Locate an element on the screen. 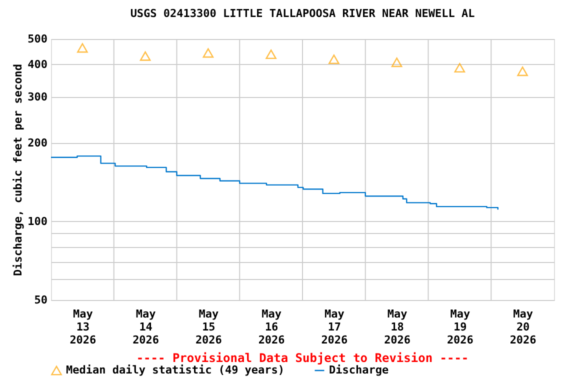  chart-title: USGS 02413300 LITTLE TALLAPOOSA RIVER NEAR NEWELL AL is located at coordinates (303, 13).